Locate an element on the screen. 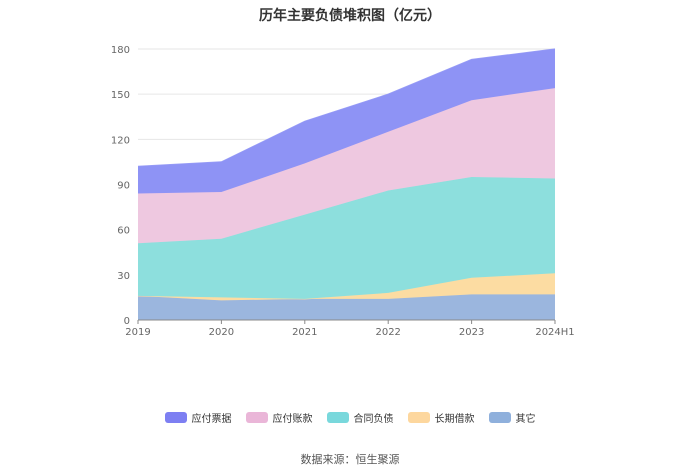  x-tick-label: 2020 is located at coordinates (221, 332).